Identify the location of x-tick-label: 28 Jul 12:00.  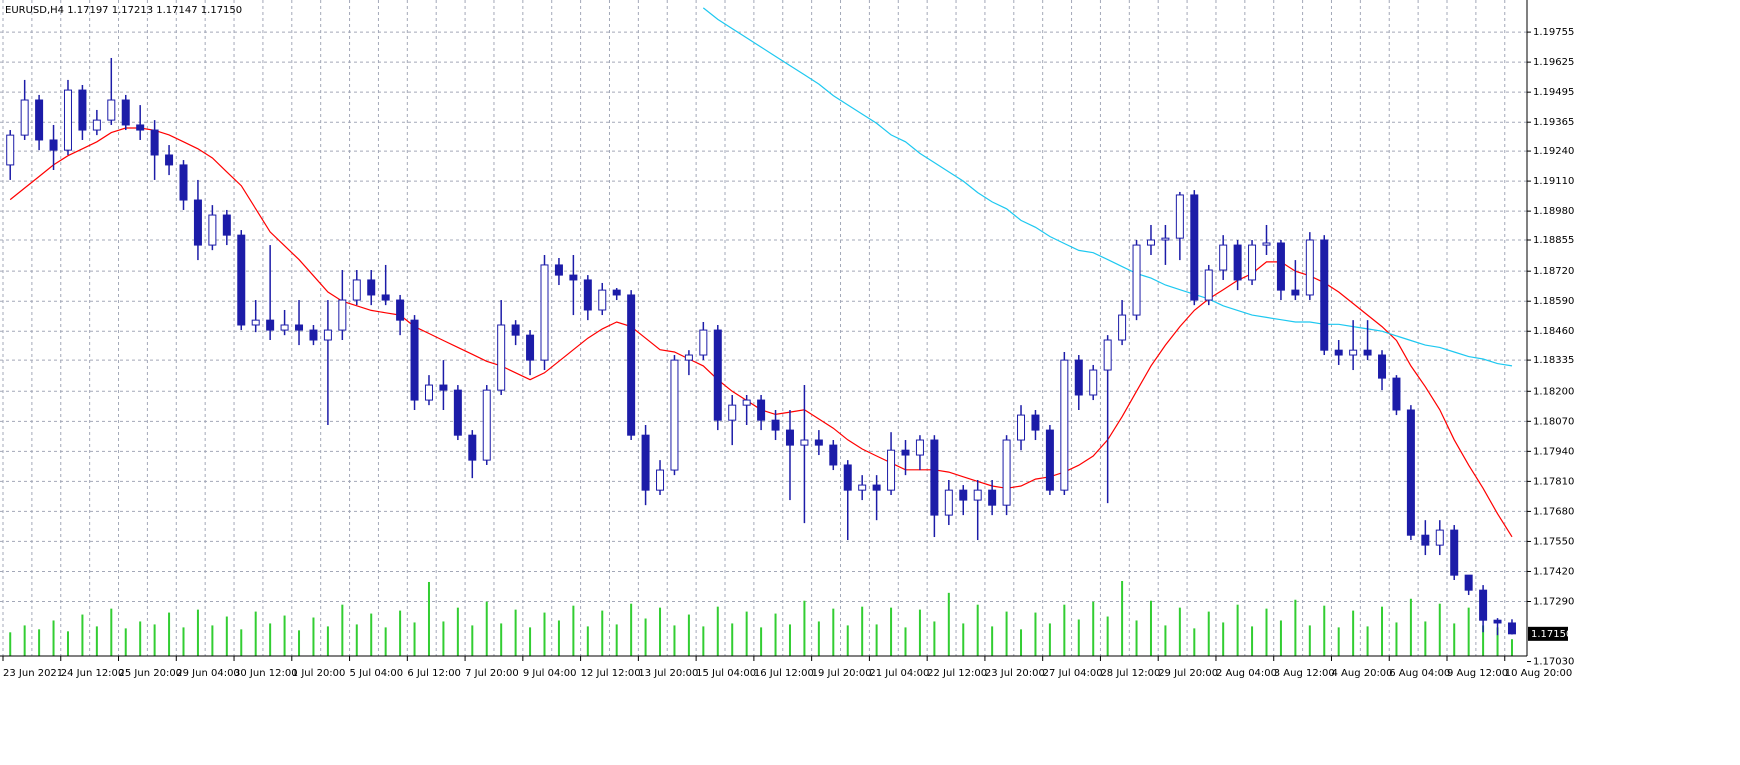
(1130, 673).